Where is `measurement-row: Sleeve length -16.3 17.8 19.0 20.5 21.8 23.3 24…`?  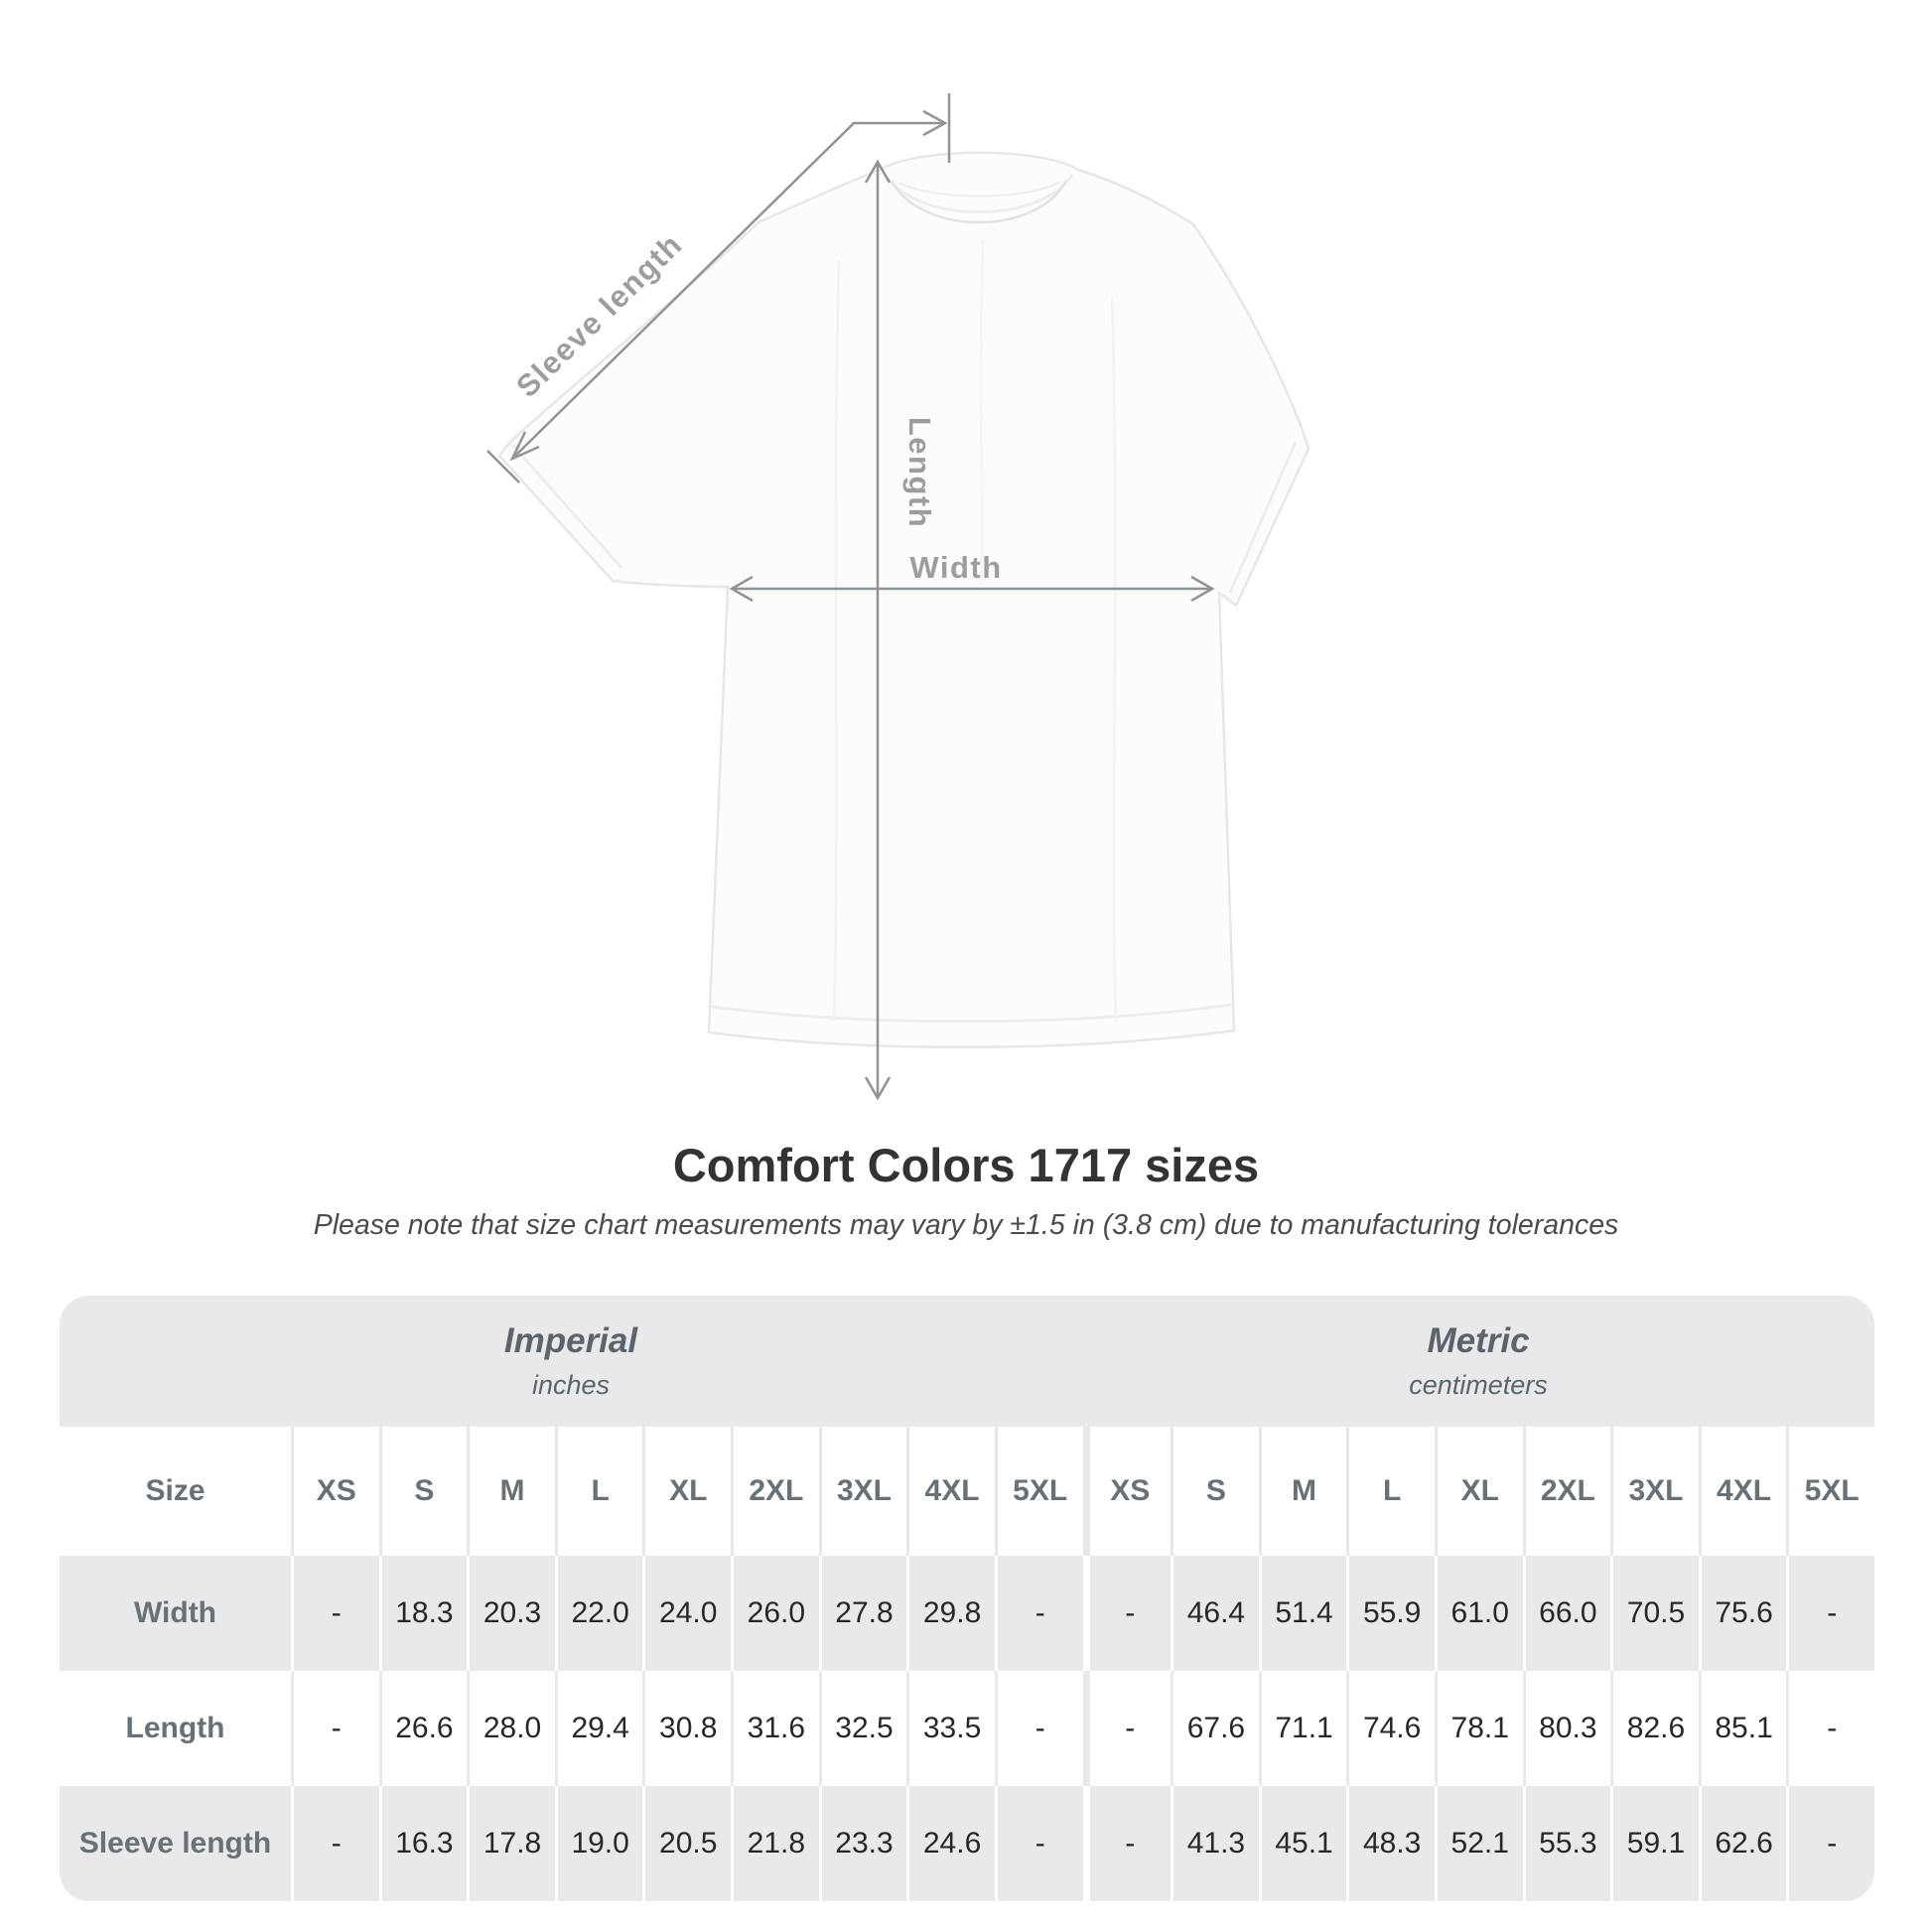
measurement-row: Sleeve length -16.3 17.8 19.0 20.5 21.8 23.3 24… is located at coordinates (967, 1844).